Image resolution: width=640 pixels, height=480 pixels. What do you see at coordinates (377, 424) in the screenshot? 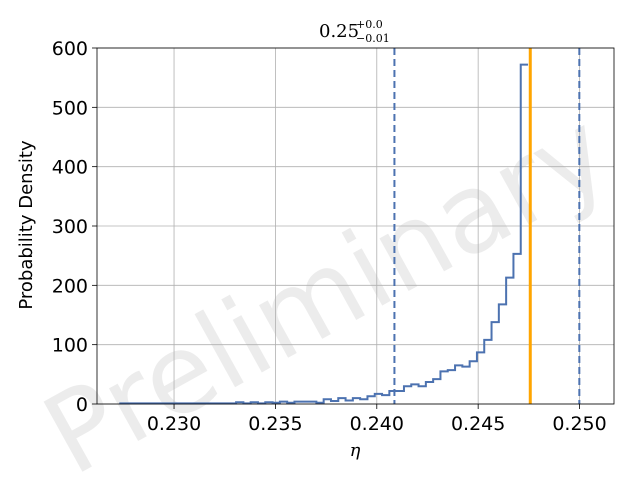
I see `x-tick-label: 0.240` at bounding box center [377, 424].